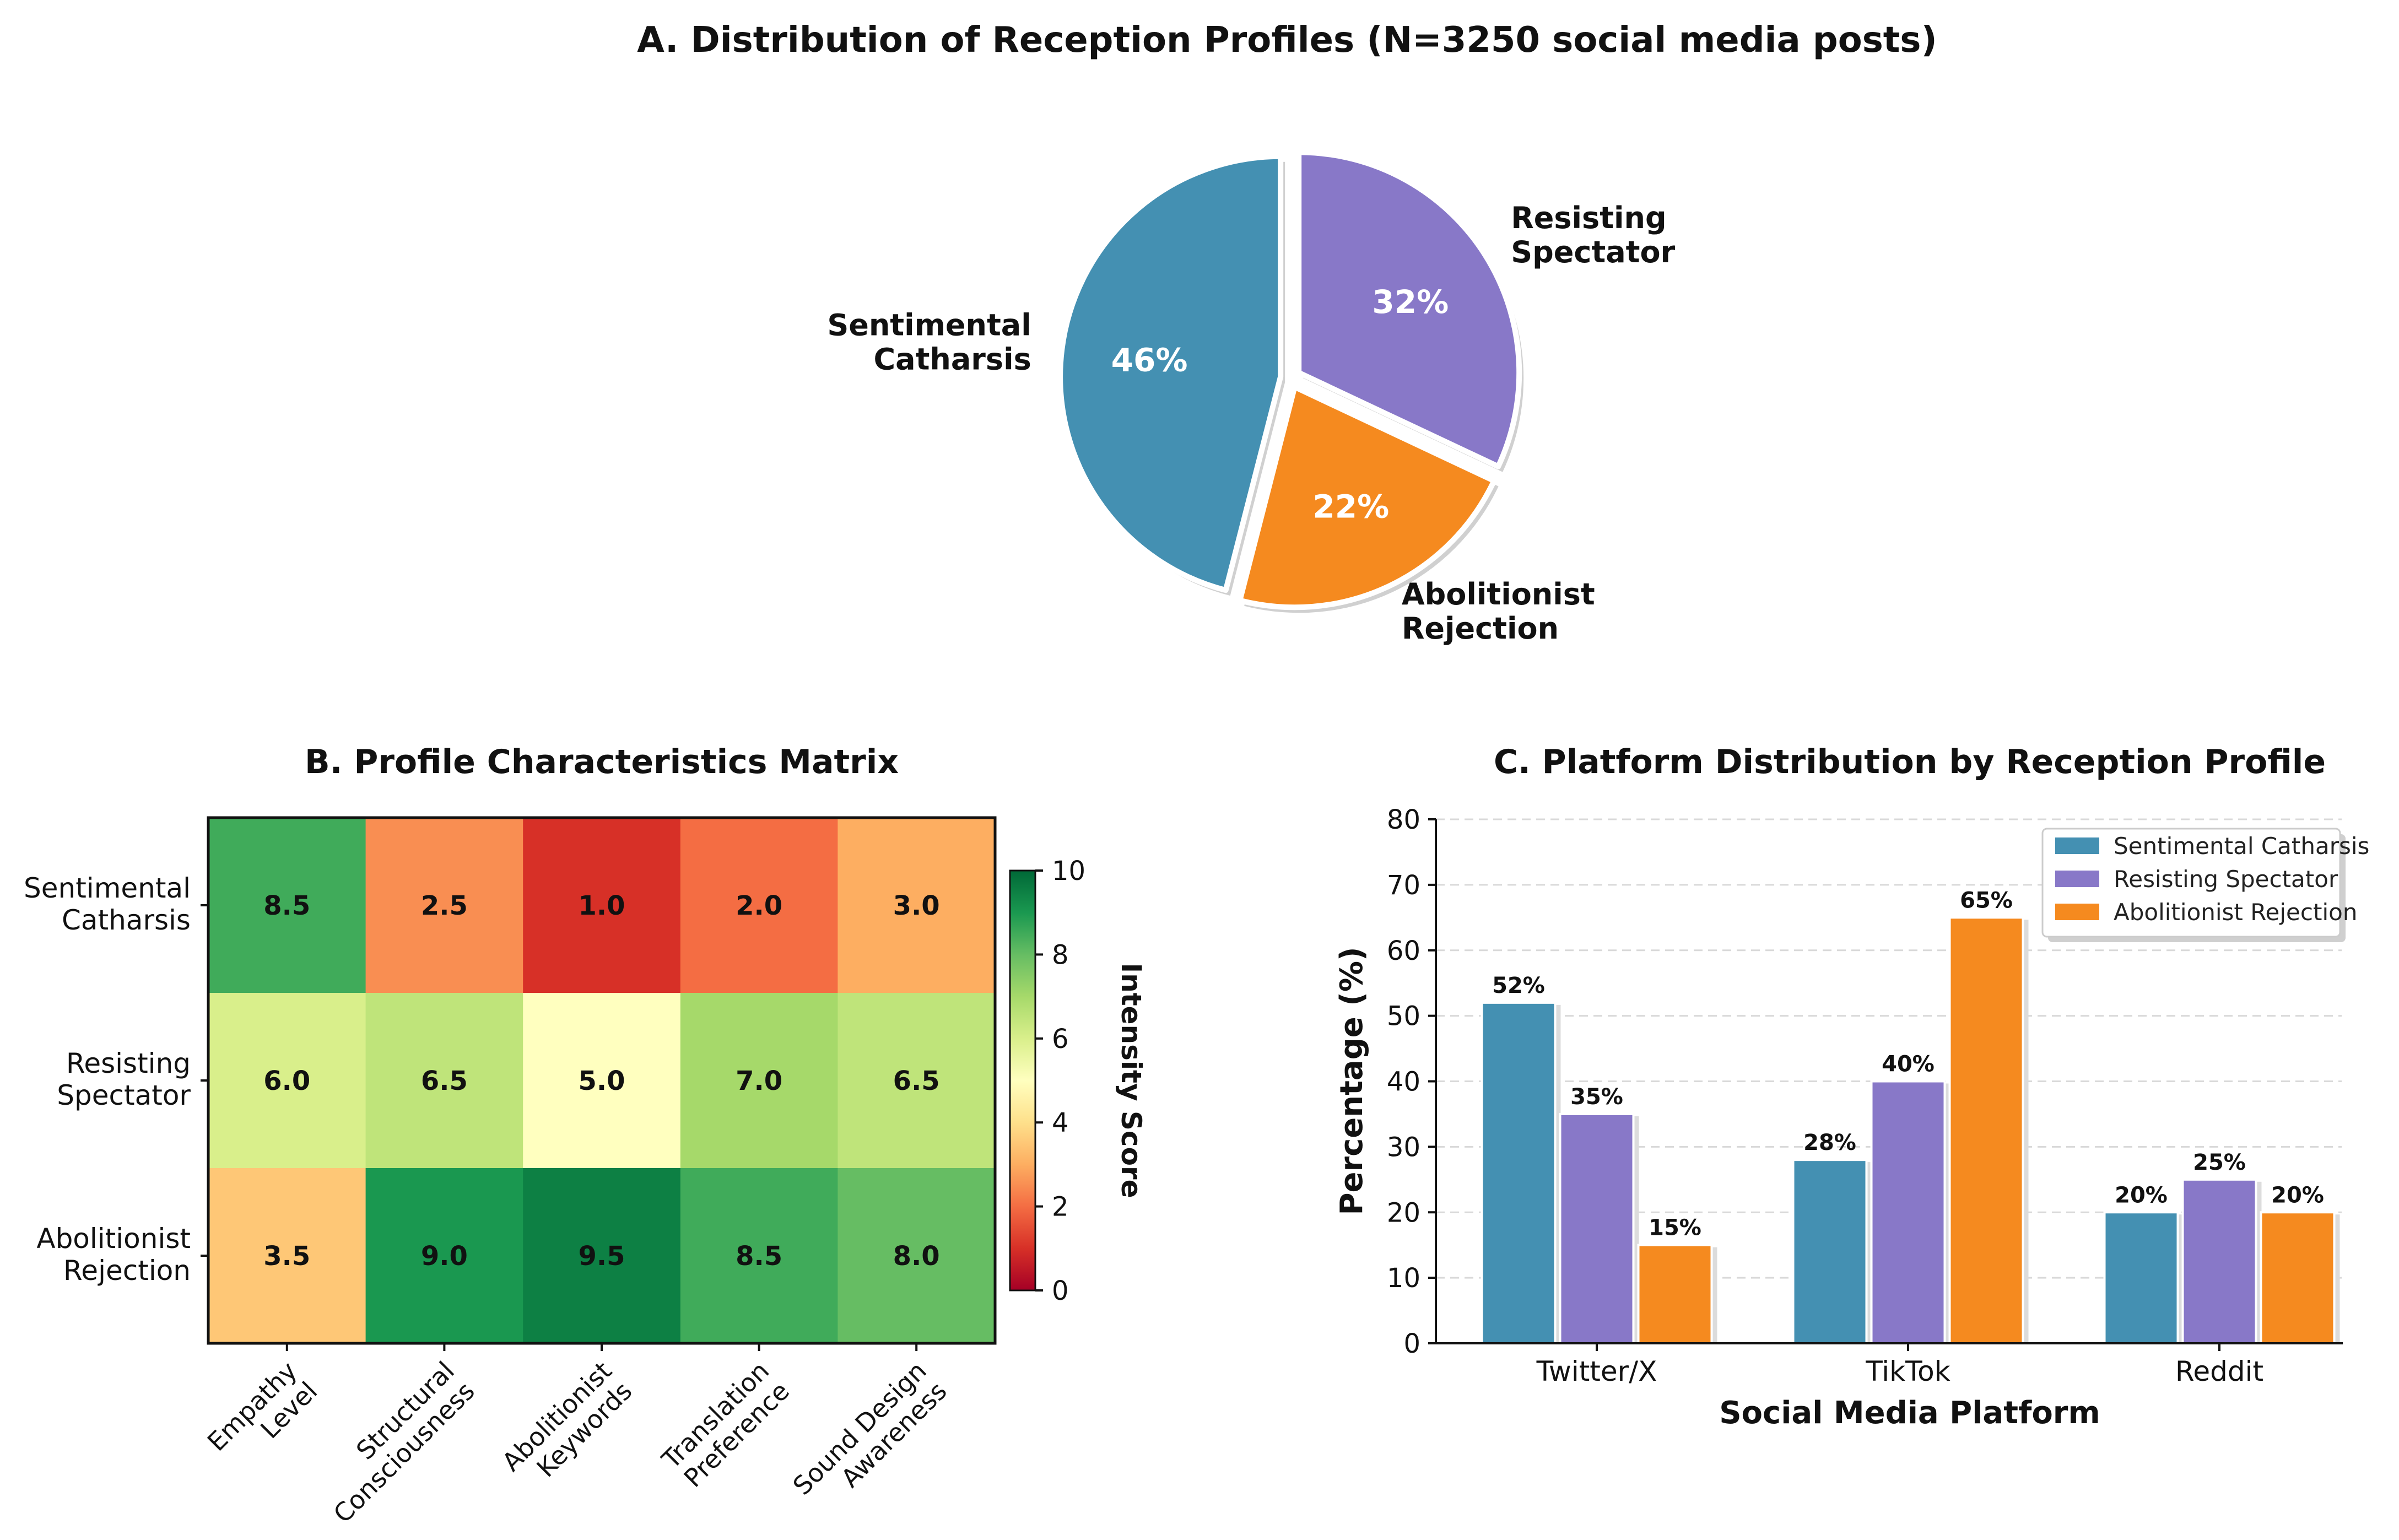  What do you see at coordinates (1409, 309) in the screenshot?
I see `pie-slice-resisting-spectator` at bounding box center [1409, 309].